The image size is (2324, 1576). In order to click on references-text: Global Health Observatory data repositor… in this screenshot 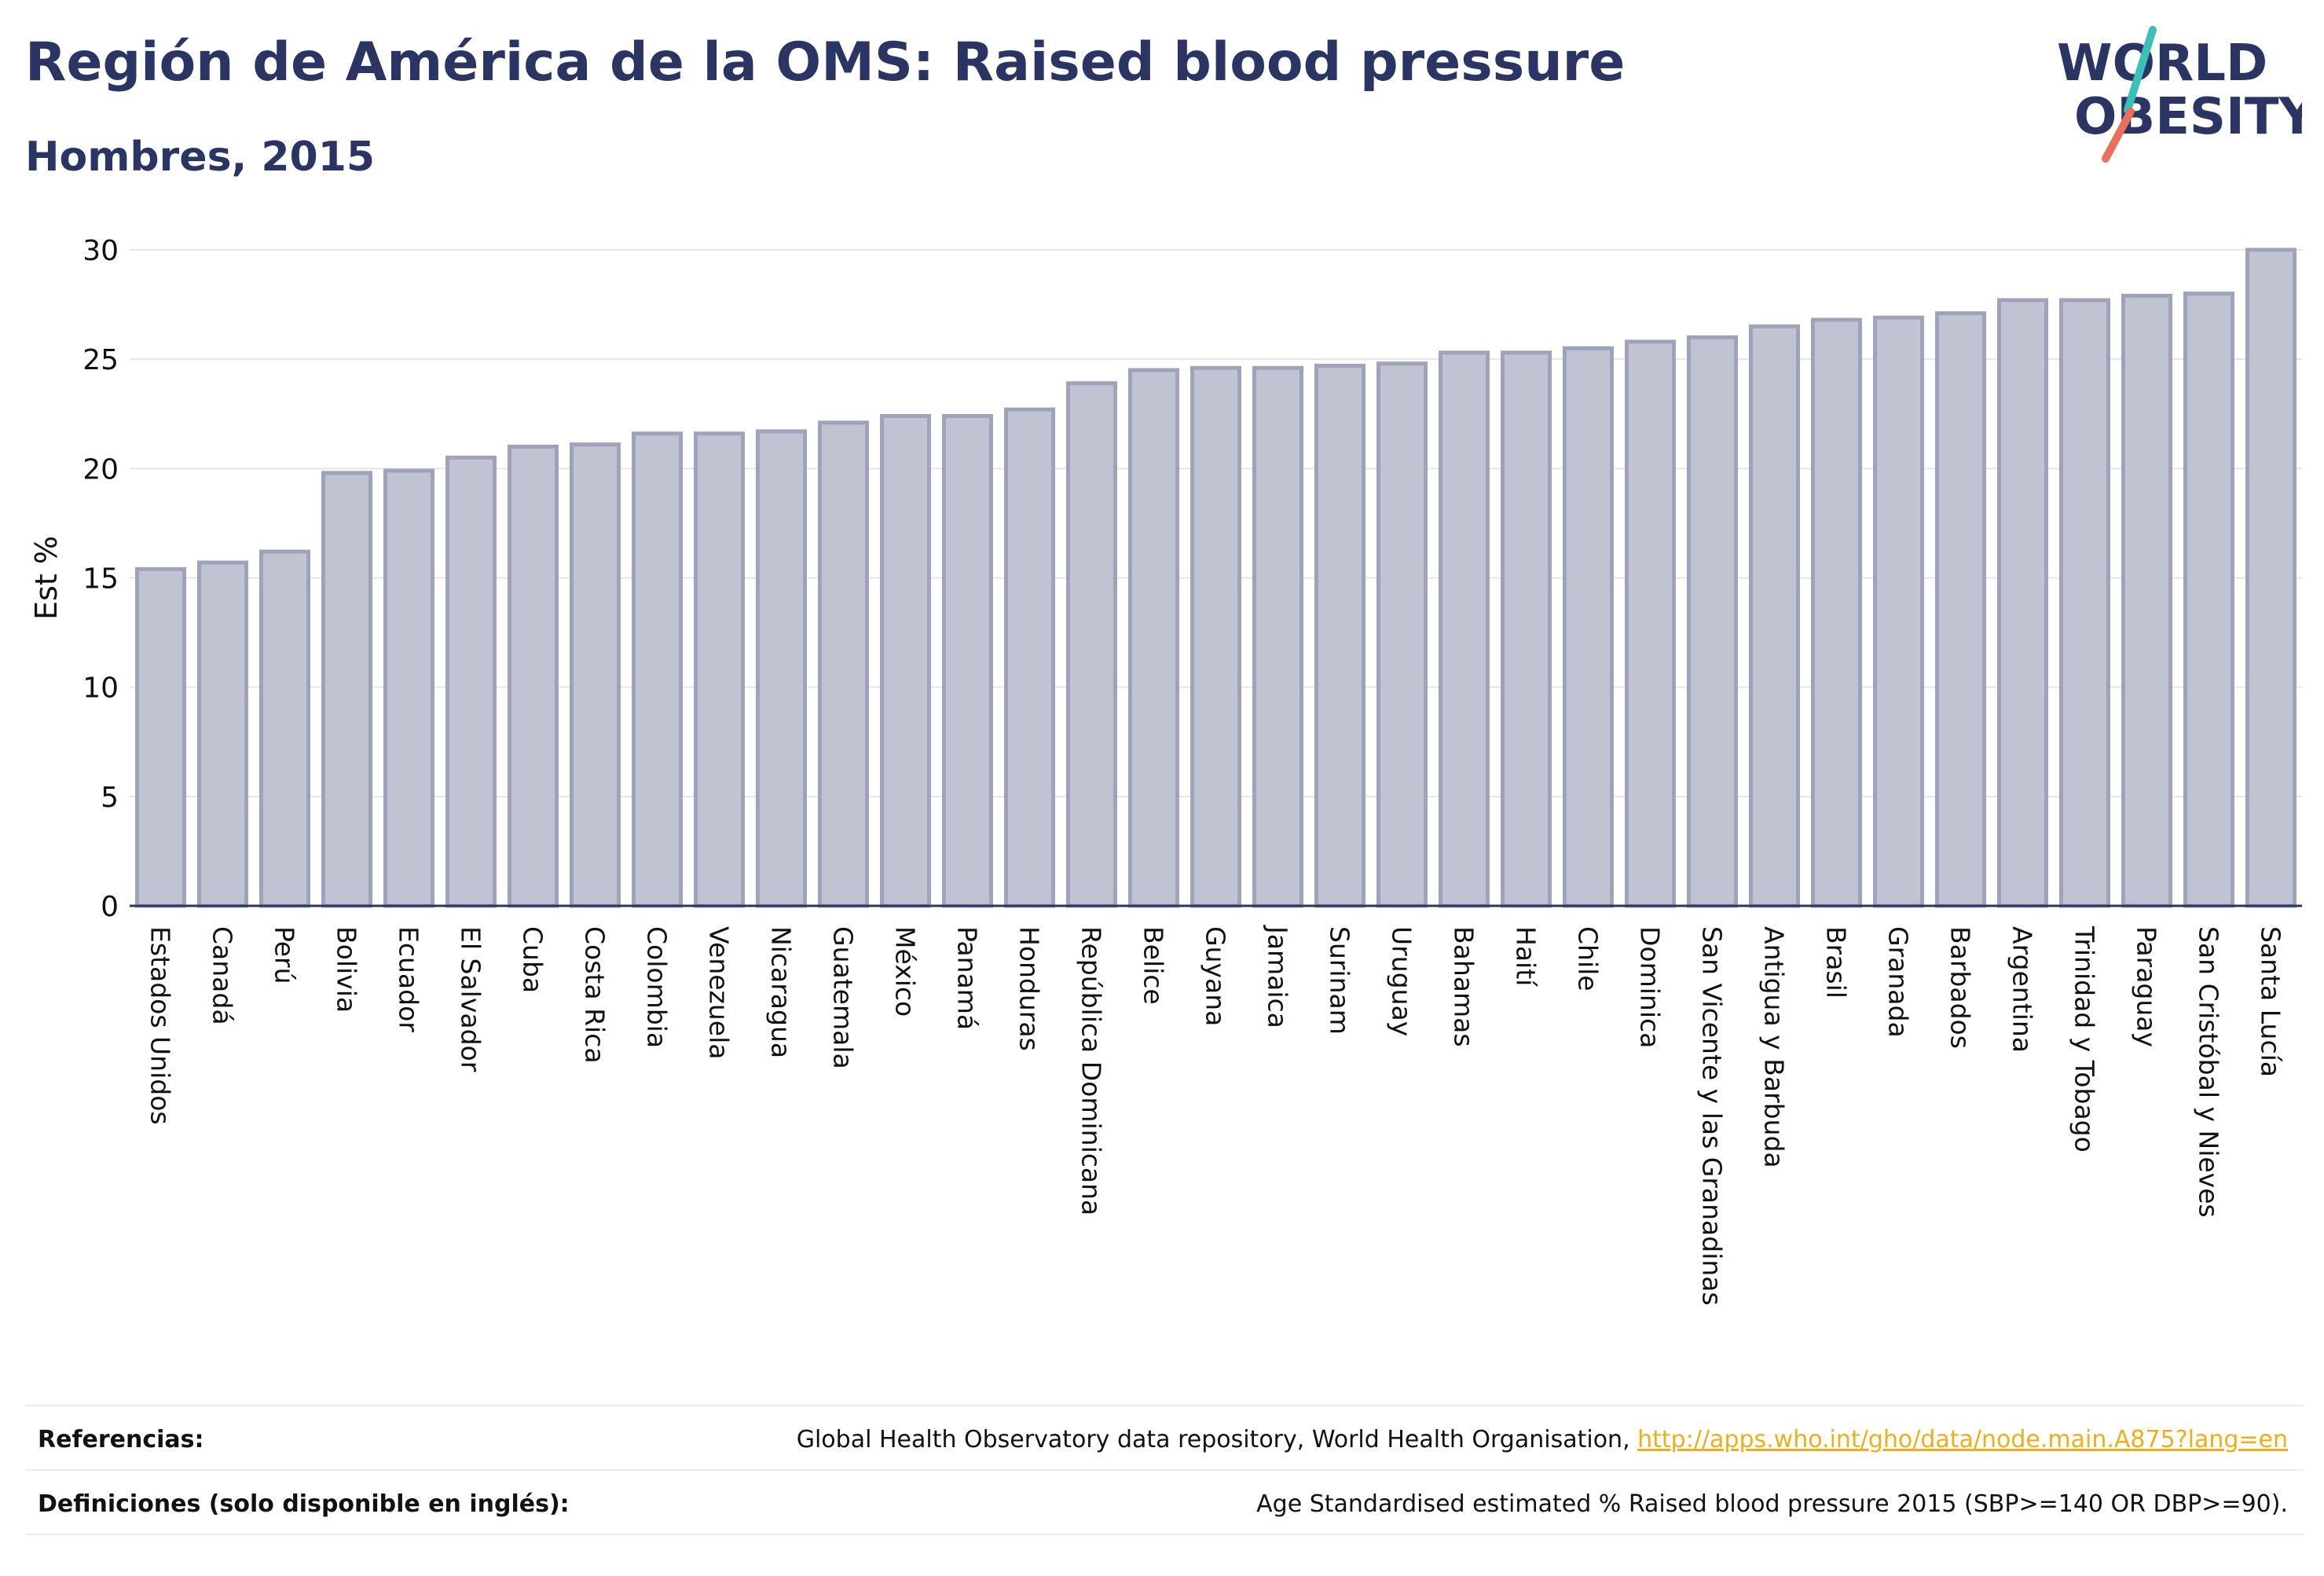, I will do `click(1217, 1439)`.